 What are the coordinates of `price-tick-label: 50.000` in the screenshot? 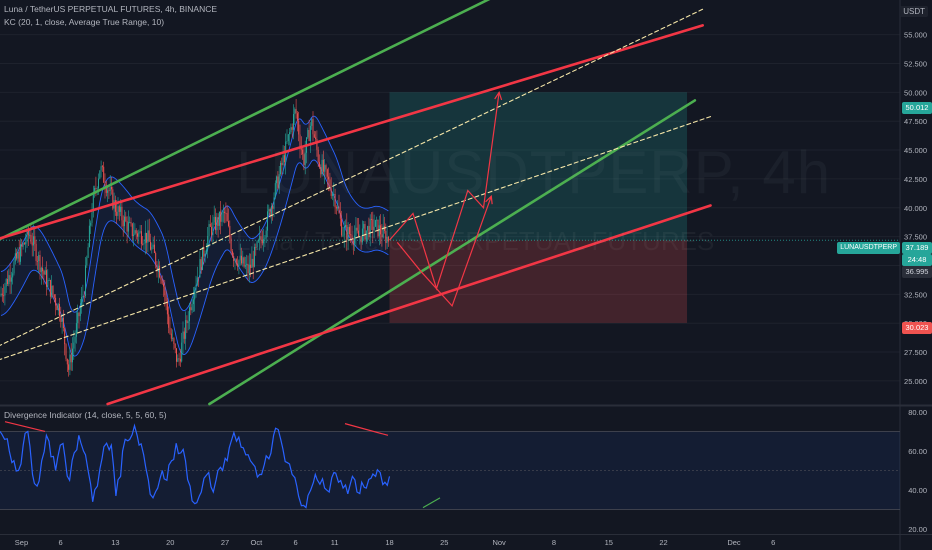 It's located at (915, 92).